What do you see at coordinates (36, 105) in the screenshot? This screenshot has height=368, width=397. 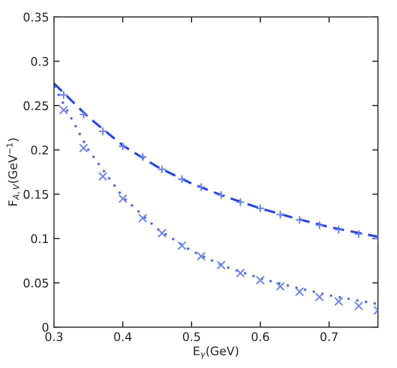 I see `y-tick-label: 0.25` at bounding box center [36, 105].